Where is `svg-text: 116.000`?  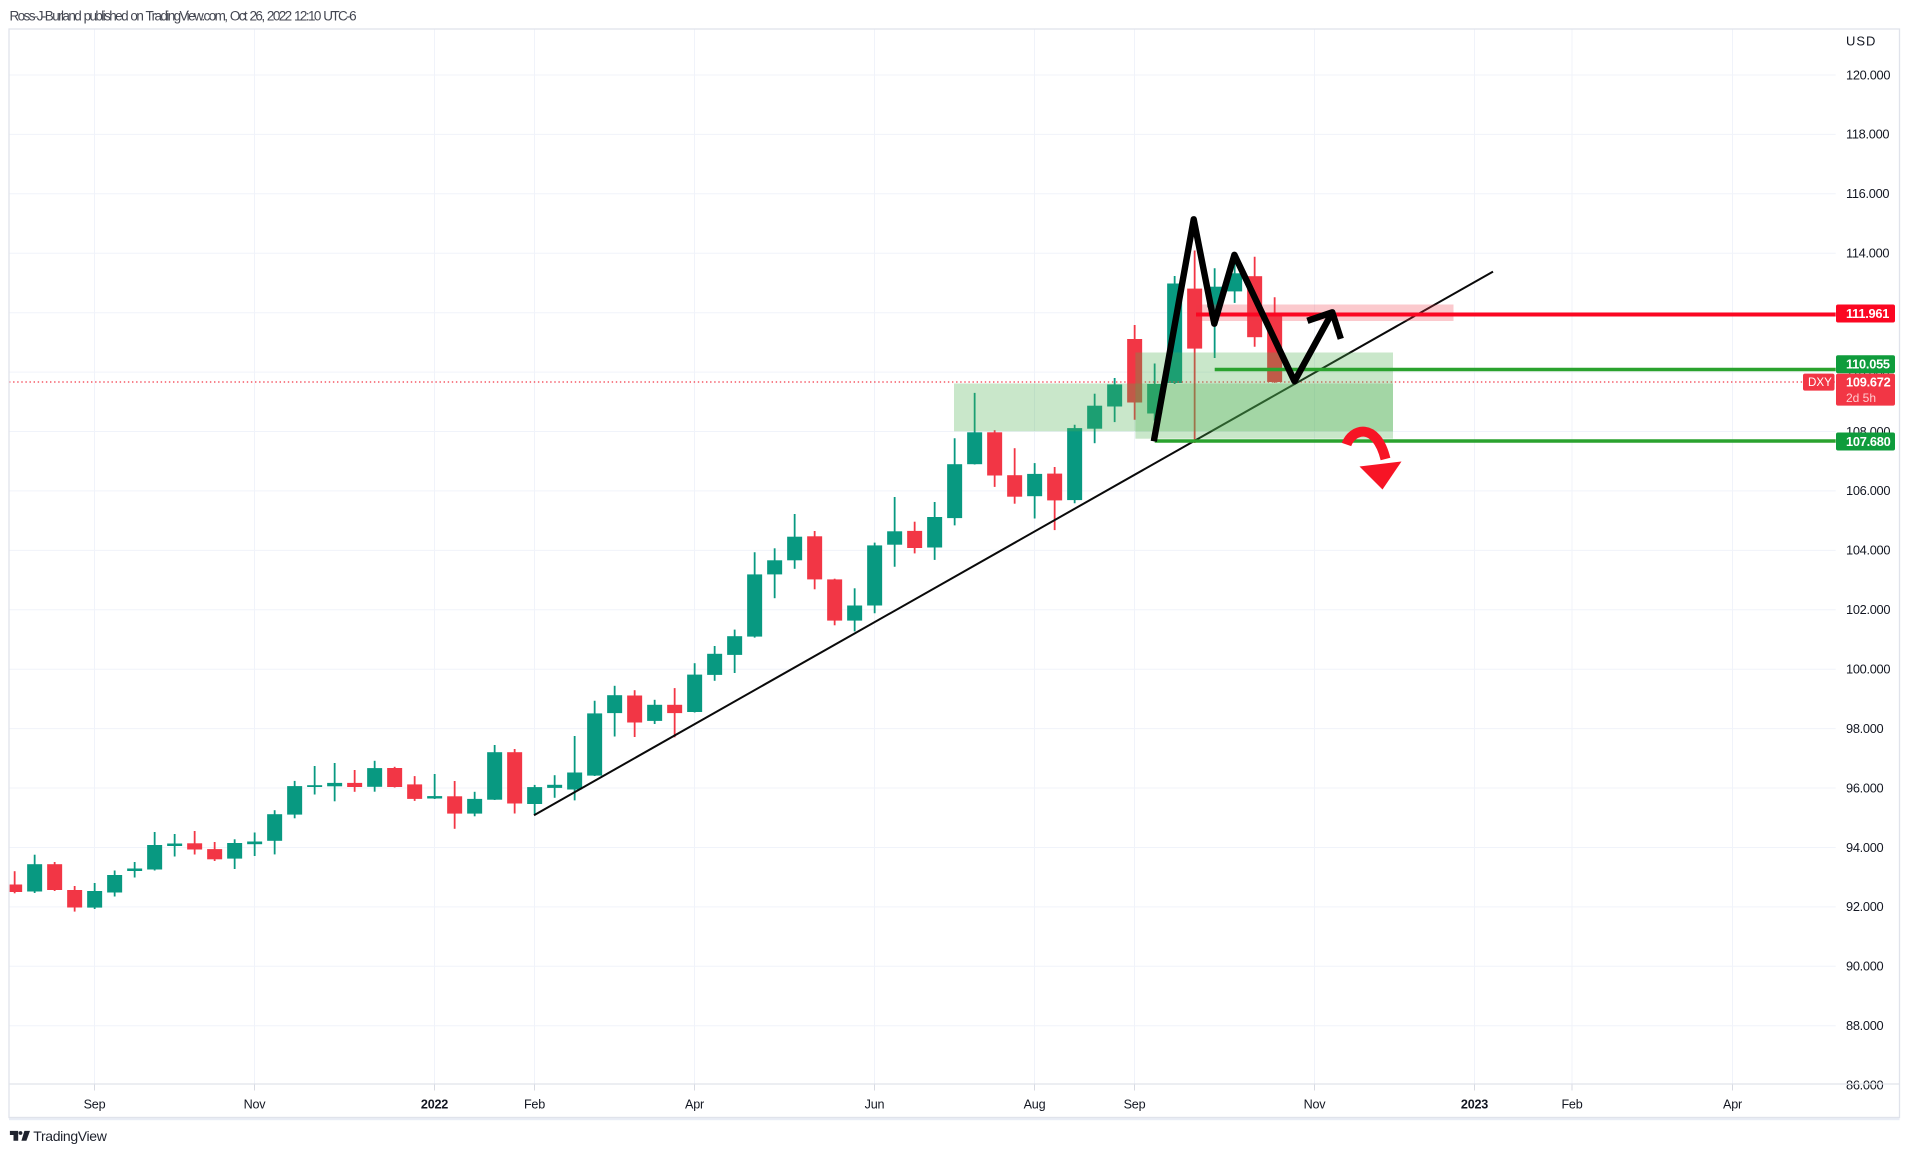 svg-text: 116.000 is located at coordinates (1867, 193).